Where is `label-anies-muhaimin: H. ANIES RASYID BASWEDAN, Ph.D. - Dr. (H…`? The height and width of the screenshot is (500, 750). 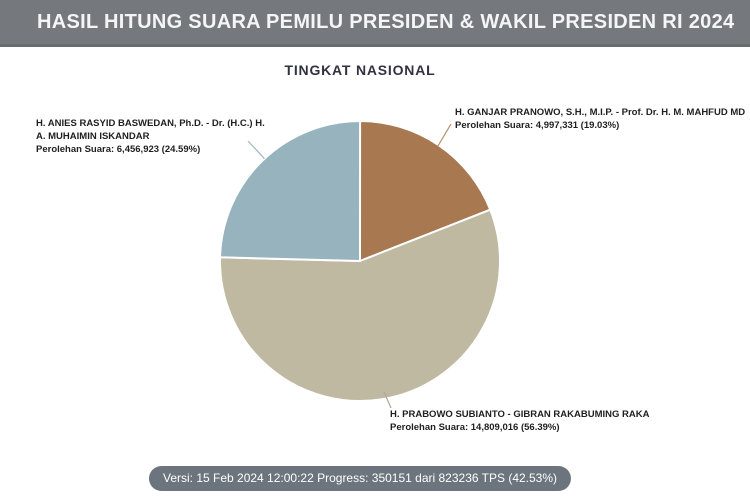
label-anies-muhaimin: H. ANIES RASYID BASWEDAN, Ph.D. - Dr. (H… is located at coordinates (150, 136).